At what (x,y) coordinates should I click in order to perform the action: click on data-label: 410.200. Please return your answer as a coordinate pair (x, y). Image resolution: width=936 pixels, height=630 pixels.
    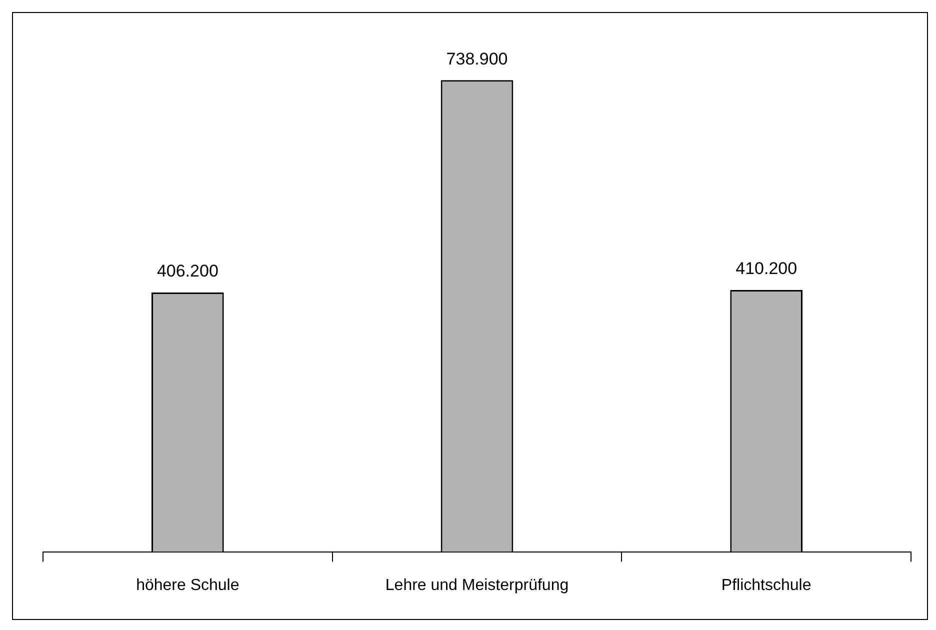
    Looking at the image, I should click on (767, 268).